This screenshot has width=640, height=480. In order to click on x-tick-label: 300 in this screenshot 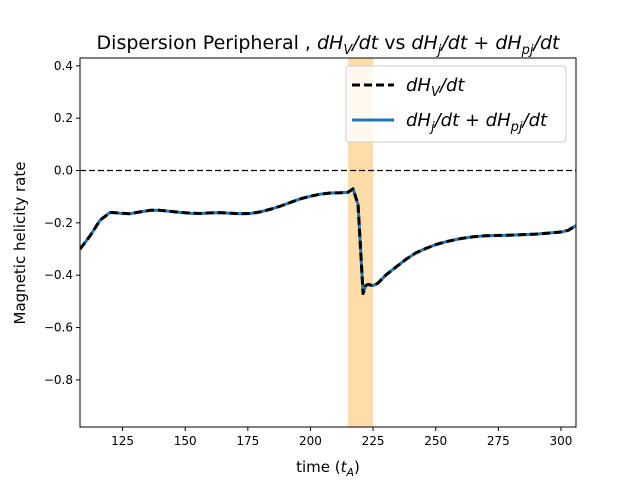, I will do `click(561, 441)`.